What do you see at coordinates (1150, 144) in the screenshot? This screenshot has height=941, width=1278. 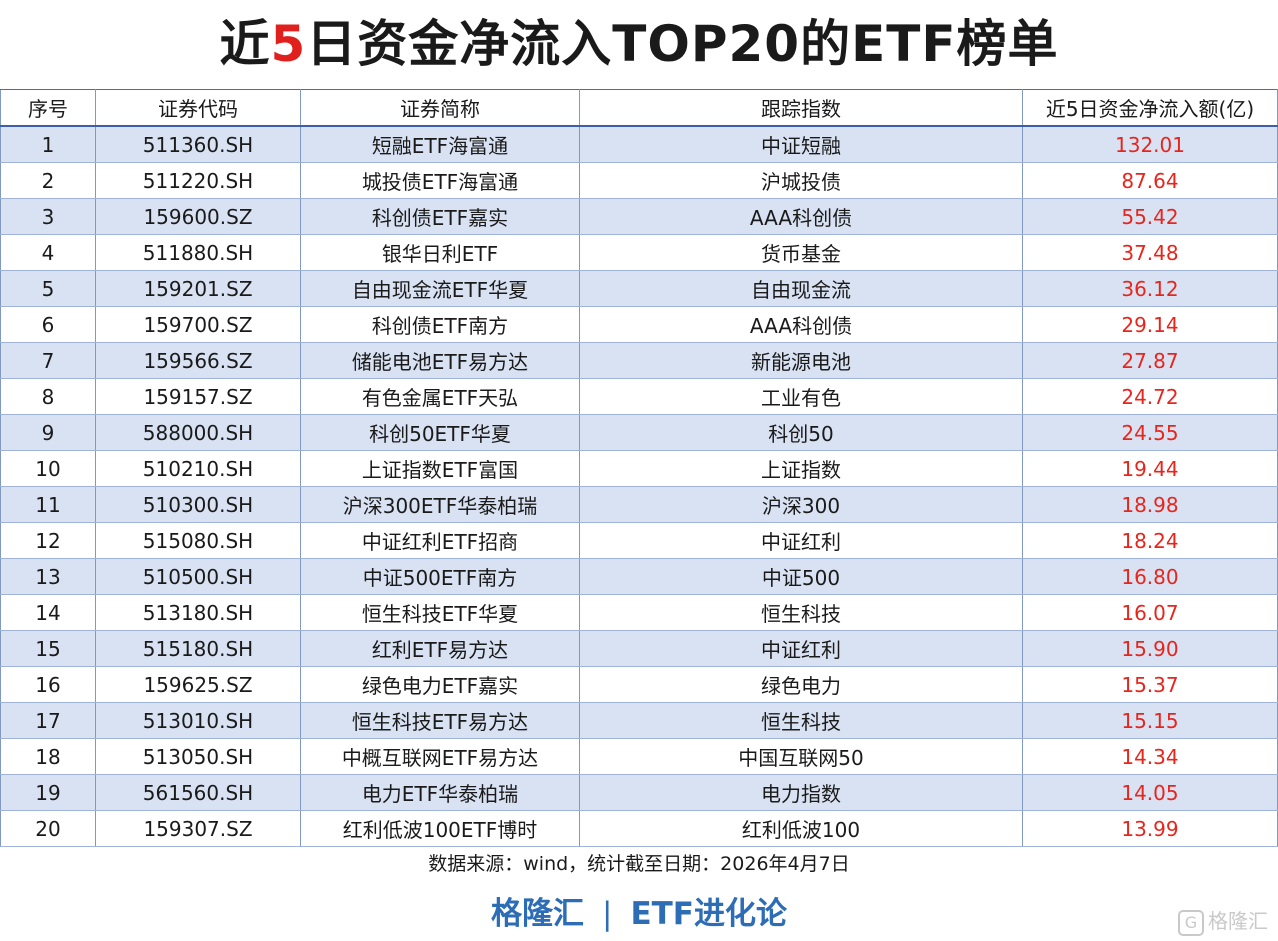 I see `cell-inflow: 132.01` at bounding box center [1150, 144].